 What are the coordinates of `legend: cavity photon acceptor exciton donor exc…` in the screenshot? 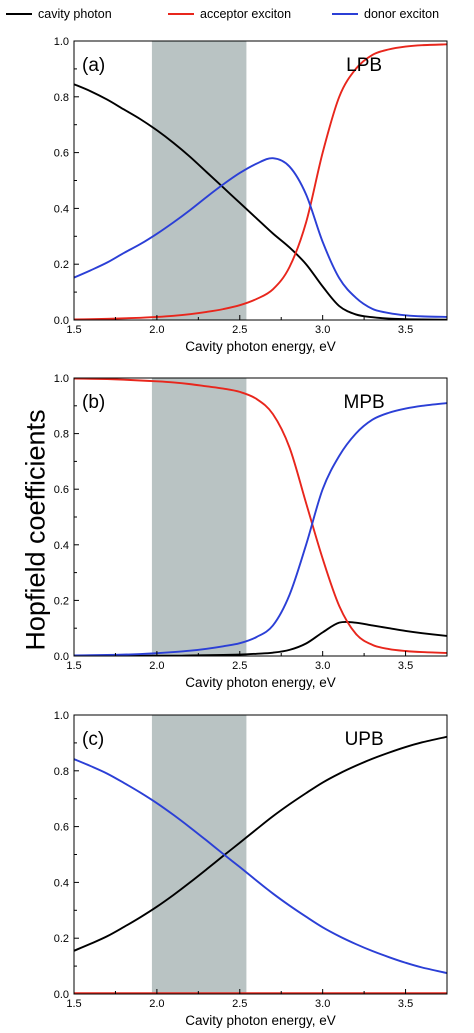 It's located at (237, 14).